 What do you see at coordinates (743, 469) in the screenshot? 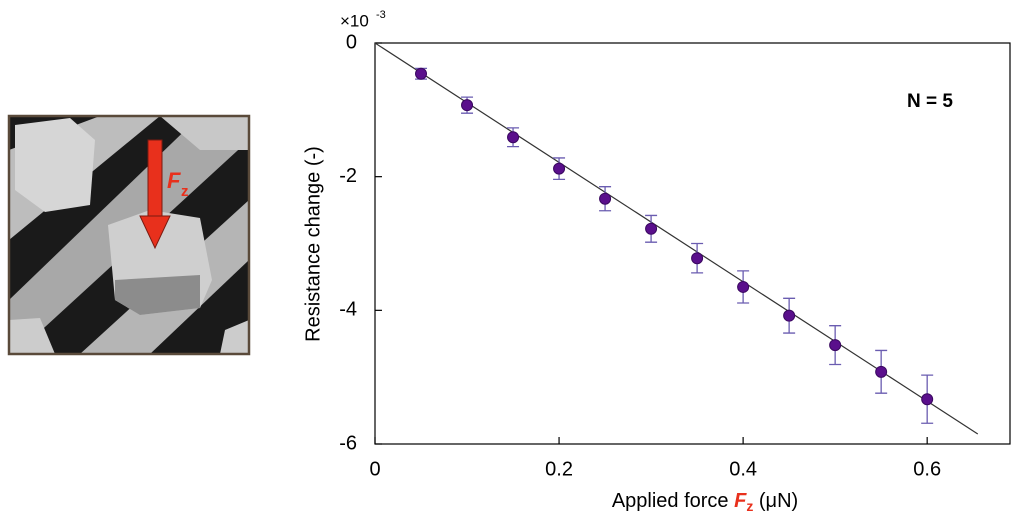
I see `x-tick-label: 0.4` at bounding box center [743, 469].